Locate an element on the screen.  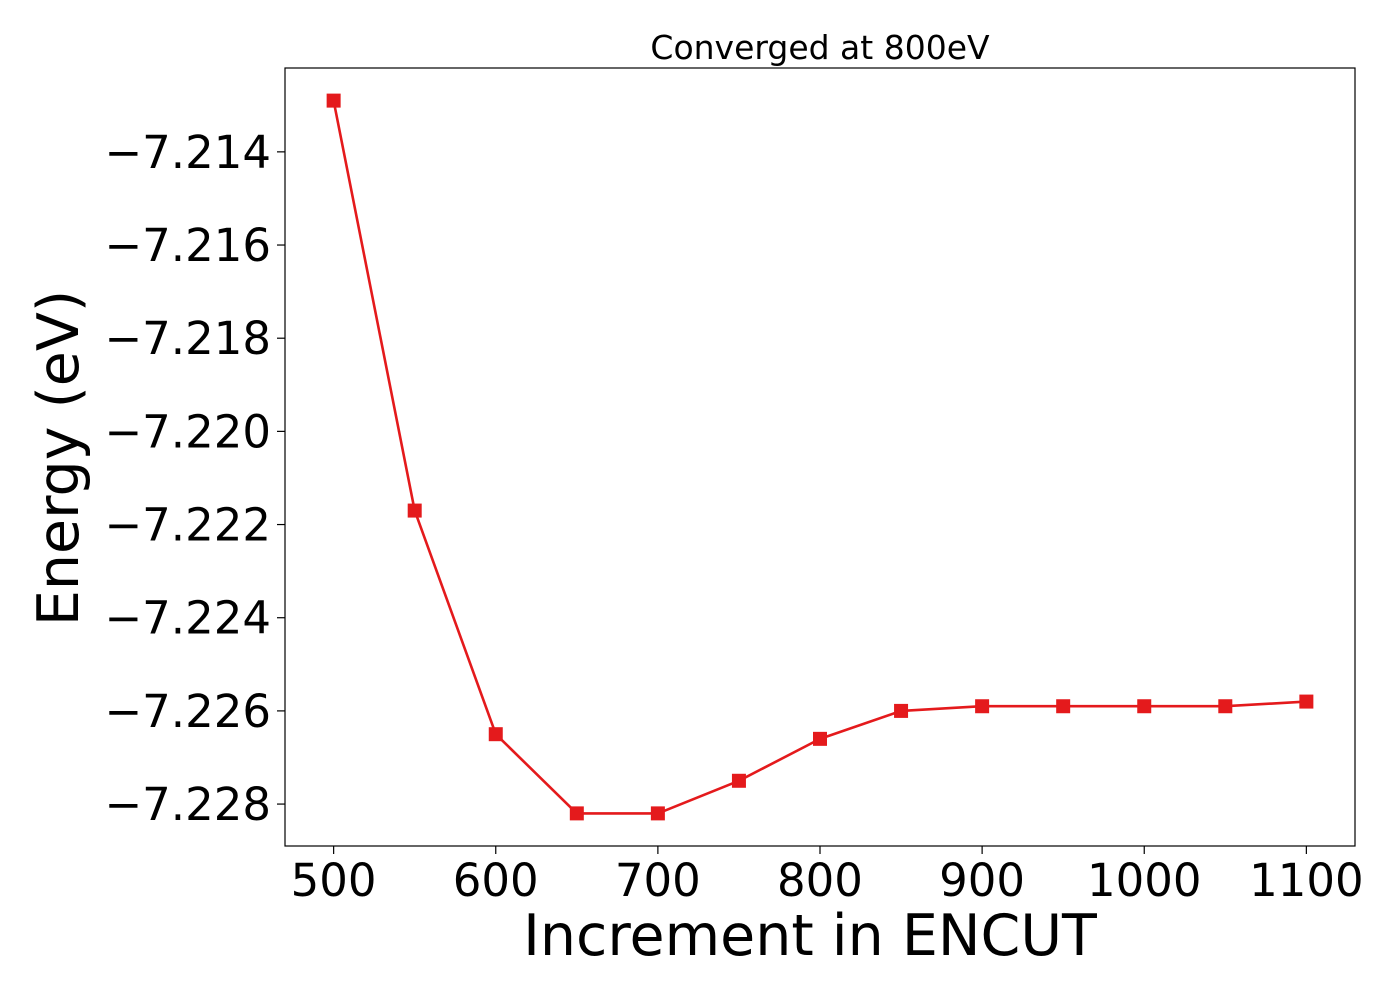
y-tick-label: −7.220 is located at coordinates (187, 431).